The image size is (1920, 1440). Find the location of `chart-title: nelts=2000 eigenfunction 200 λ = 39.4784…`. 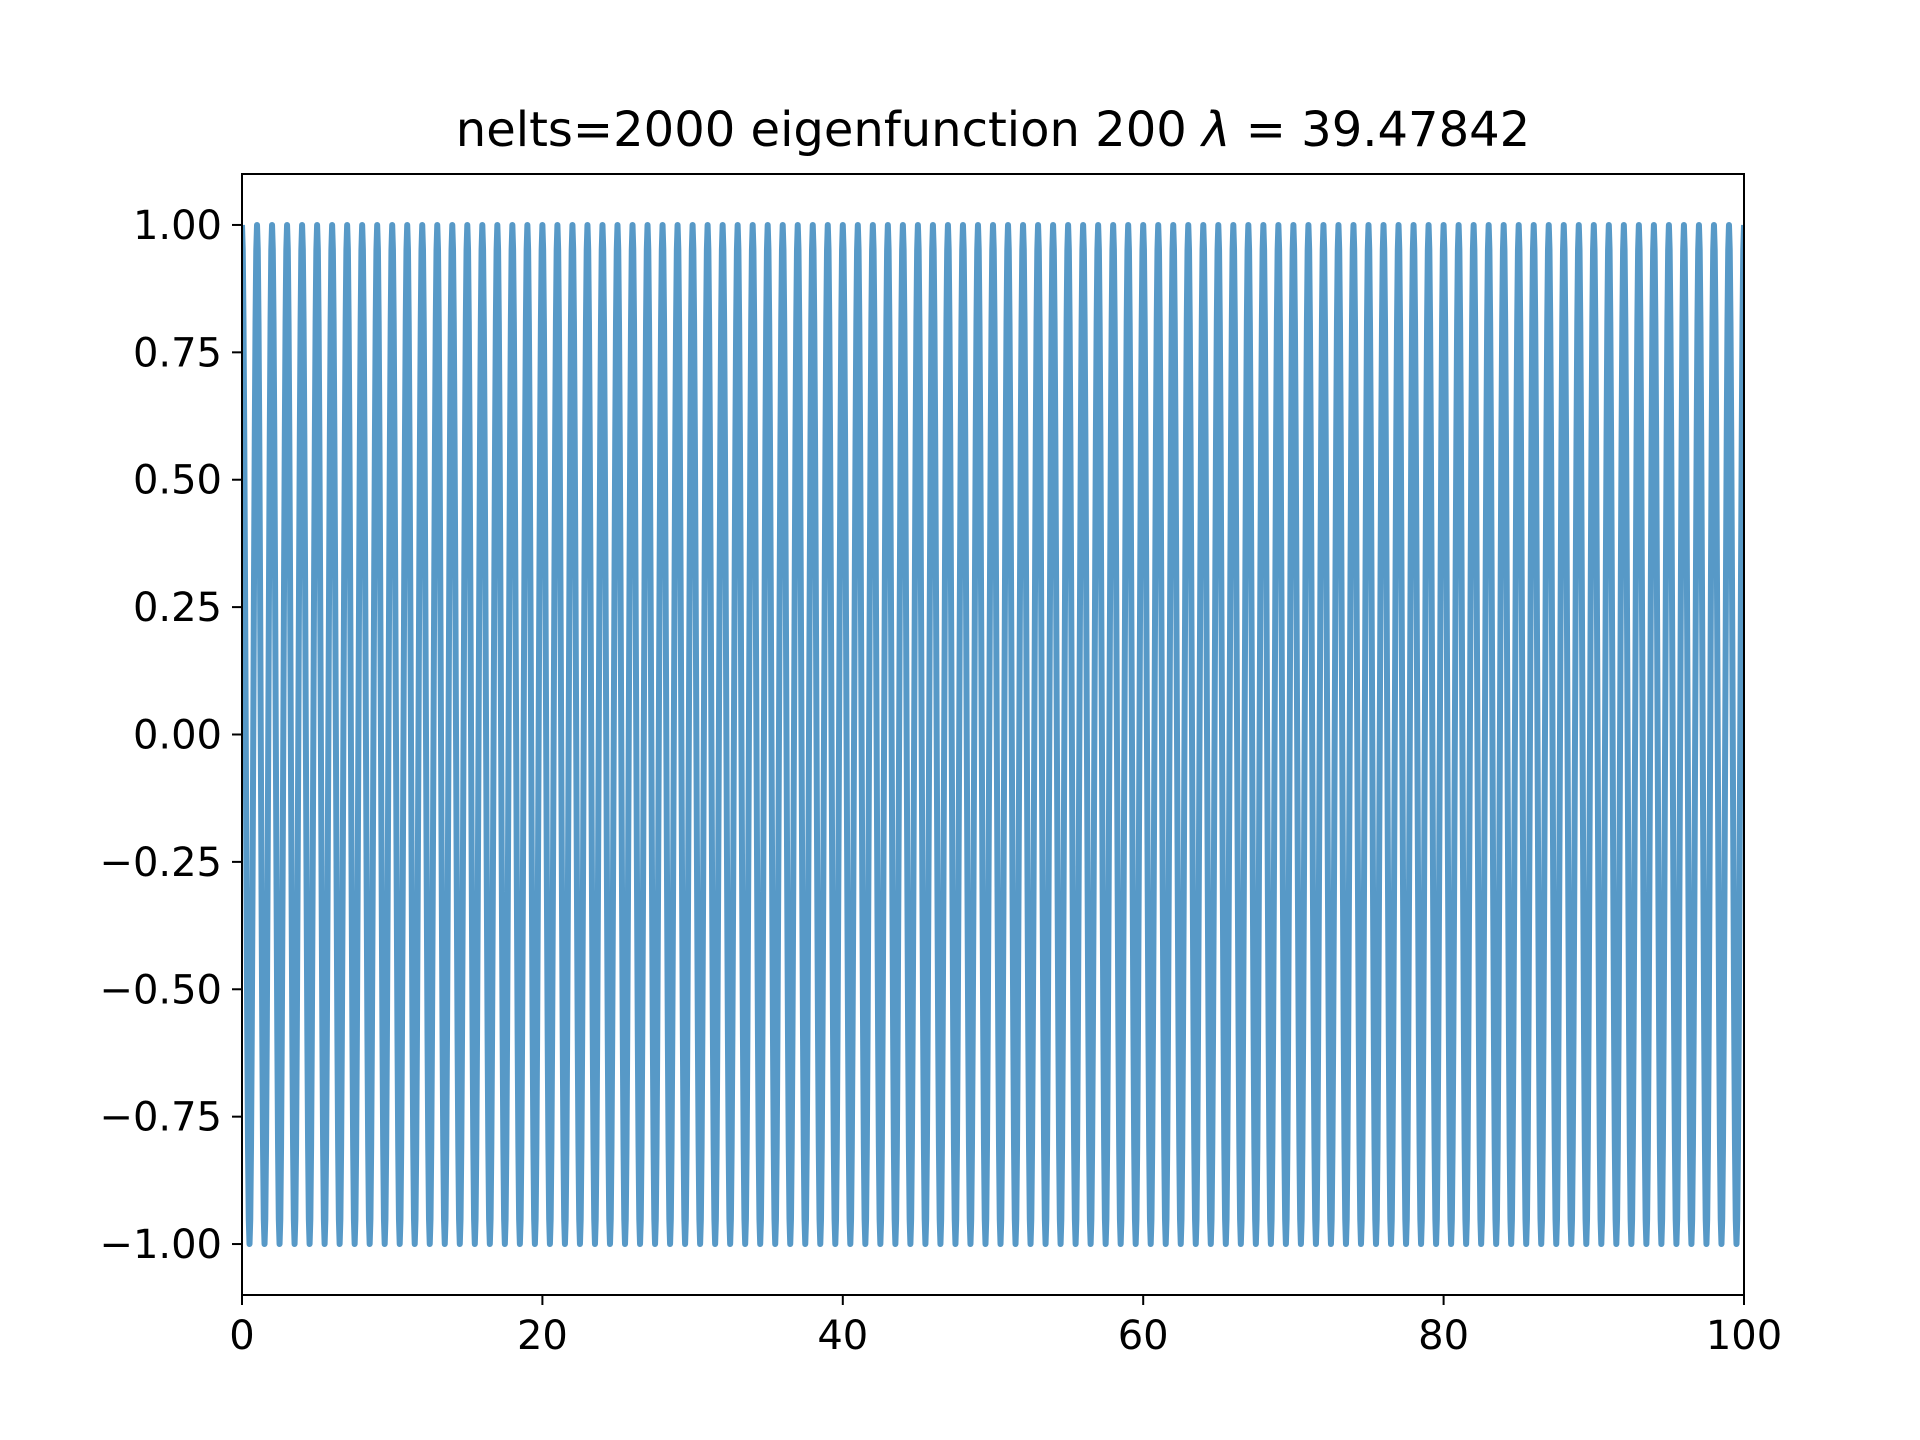

chart-title: nelts=2000 eigenfunction 200 λ = 39.4784… is located at coordinates (993, 130).